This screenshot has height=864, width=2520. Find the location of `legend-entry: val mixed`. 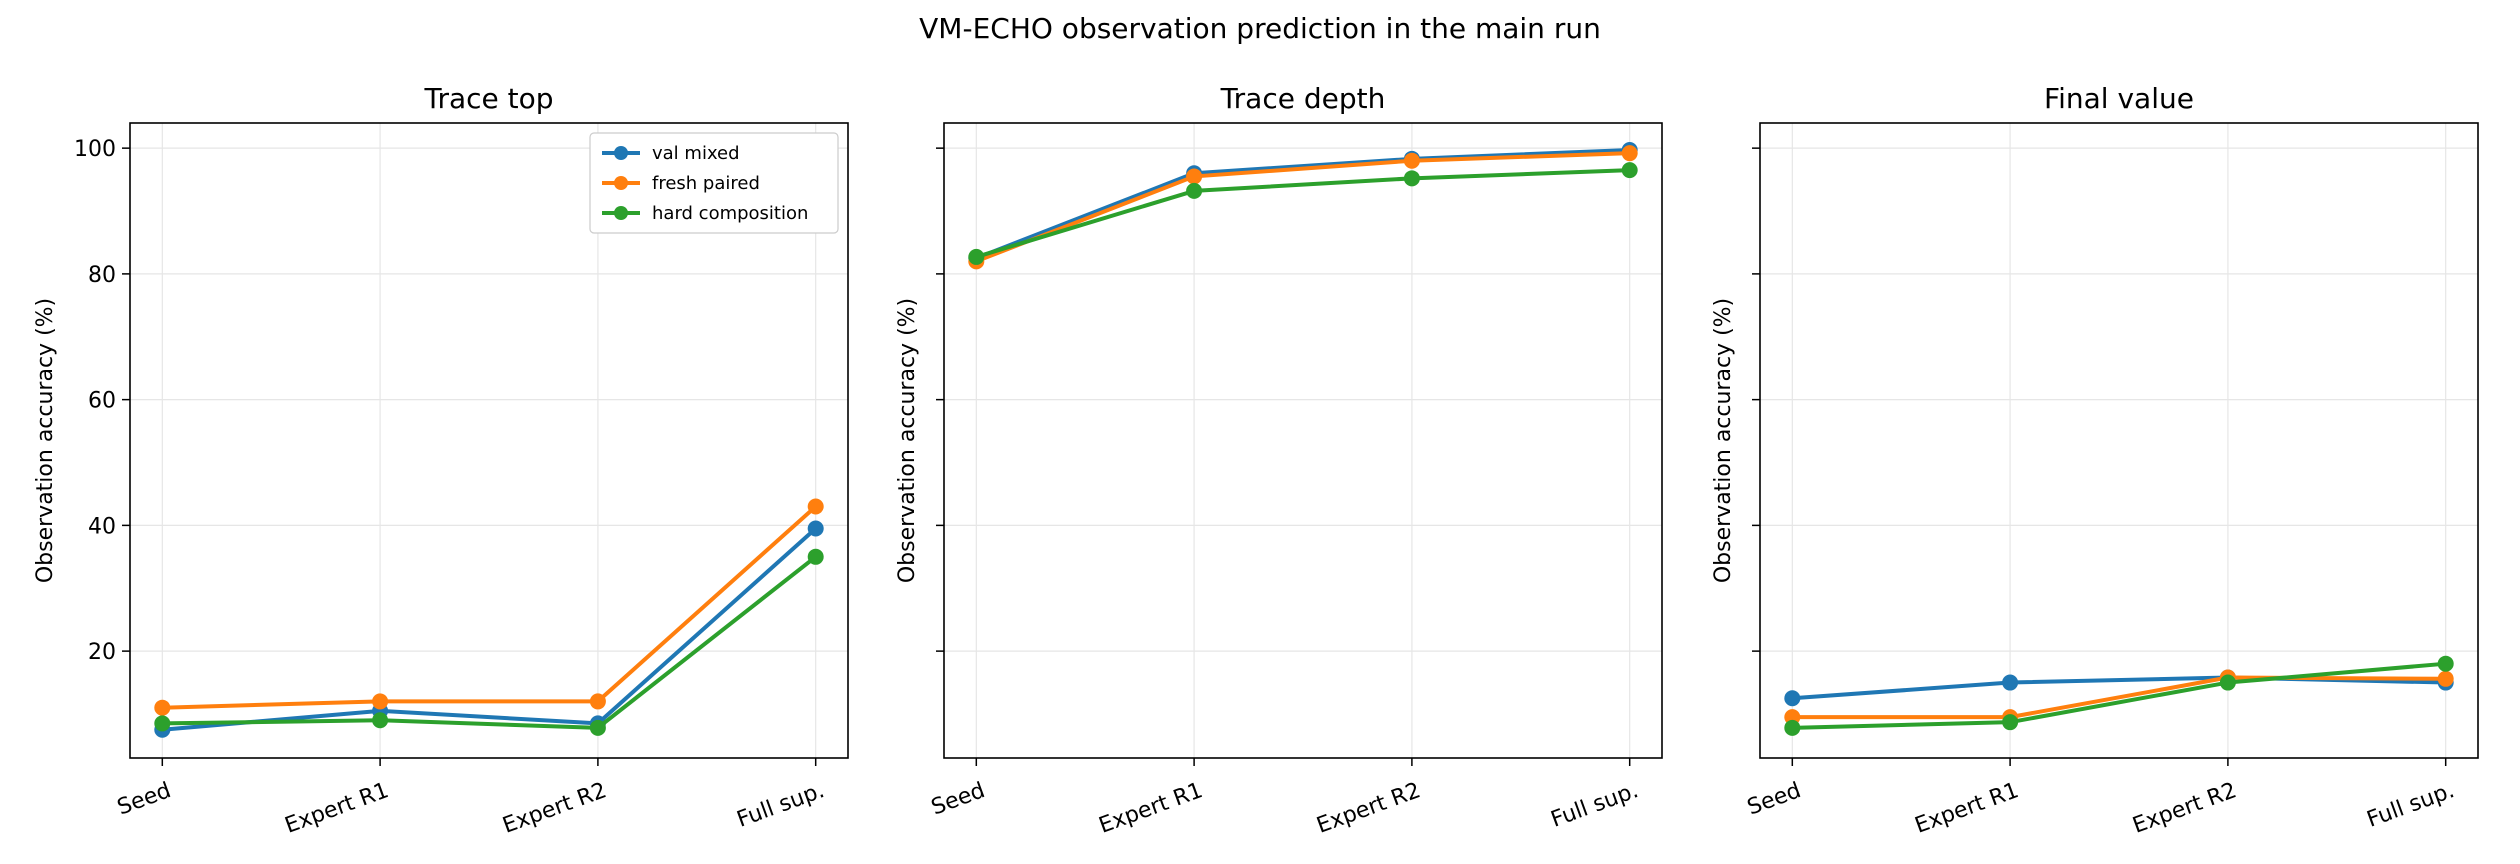

legend-entry: val mixed is located at coordinates (696, 153).